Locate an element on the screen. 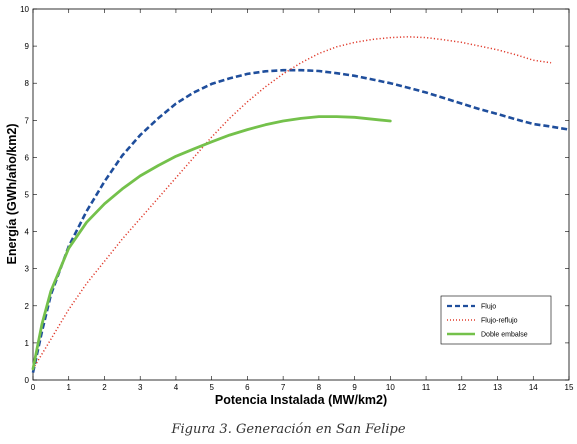 The height and width of the screenshot is (444, 577). legend-label-flujo: Flujo is located at coordinates (488, 307).